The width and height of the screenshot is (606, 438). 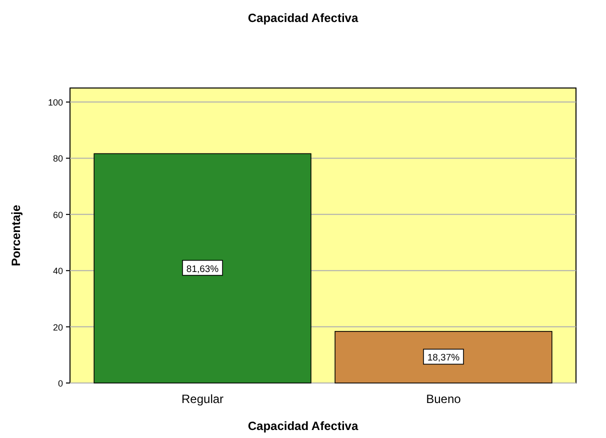 I want to click on y-axis-title: Porcentaje, so click(x=16, y=235).